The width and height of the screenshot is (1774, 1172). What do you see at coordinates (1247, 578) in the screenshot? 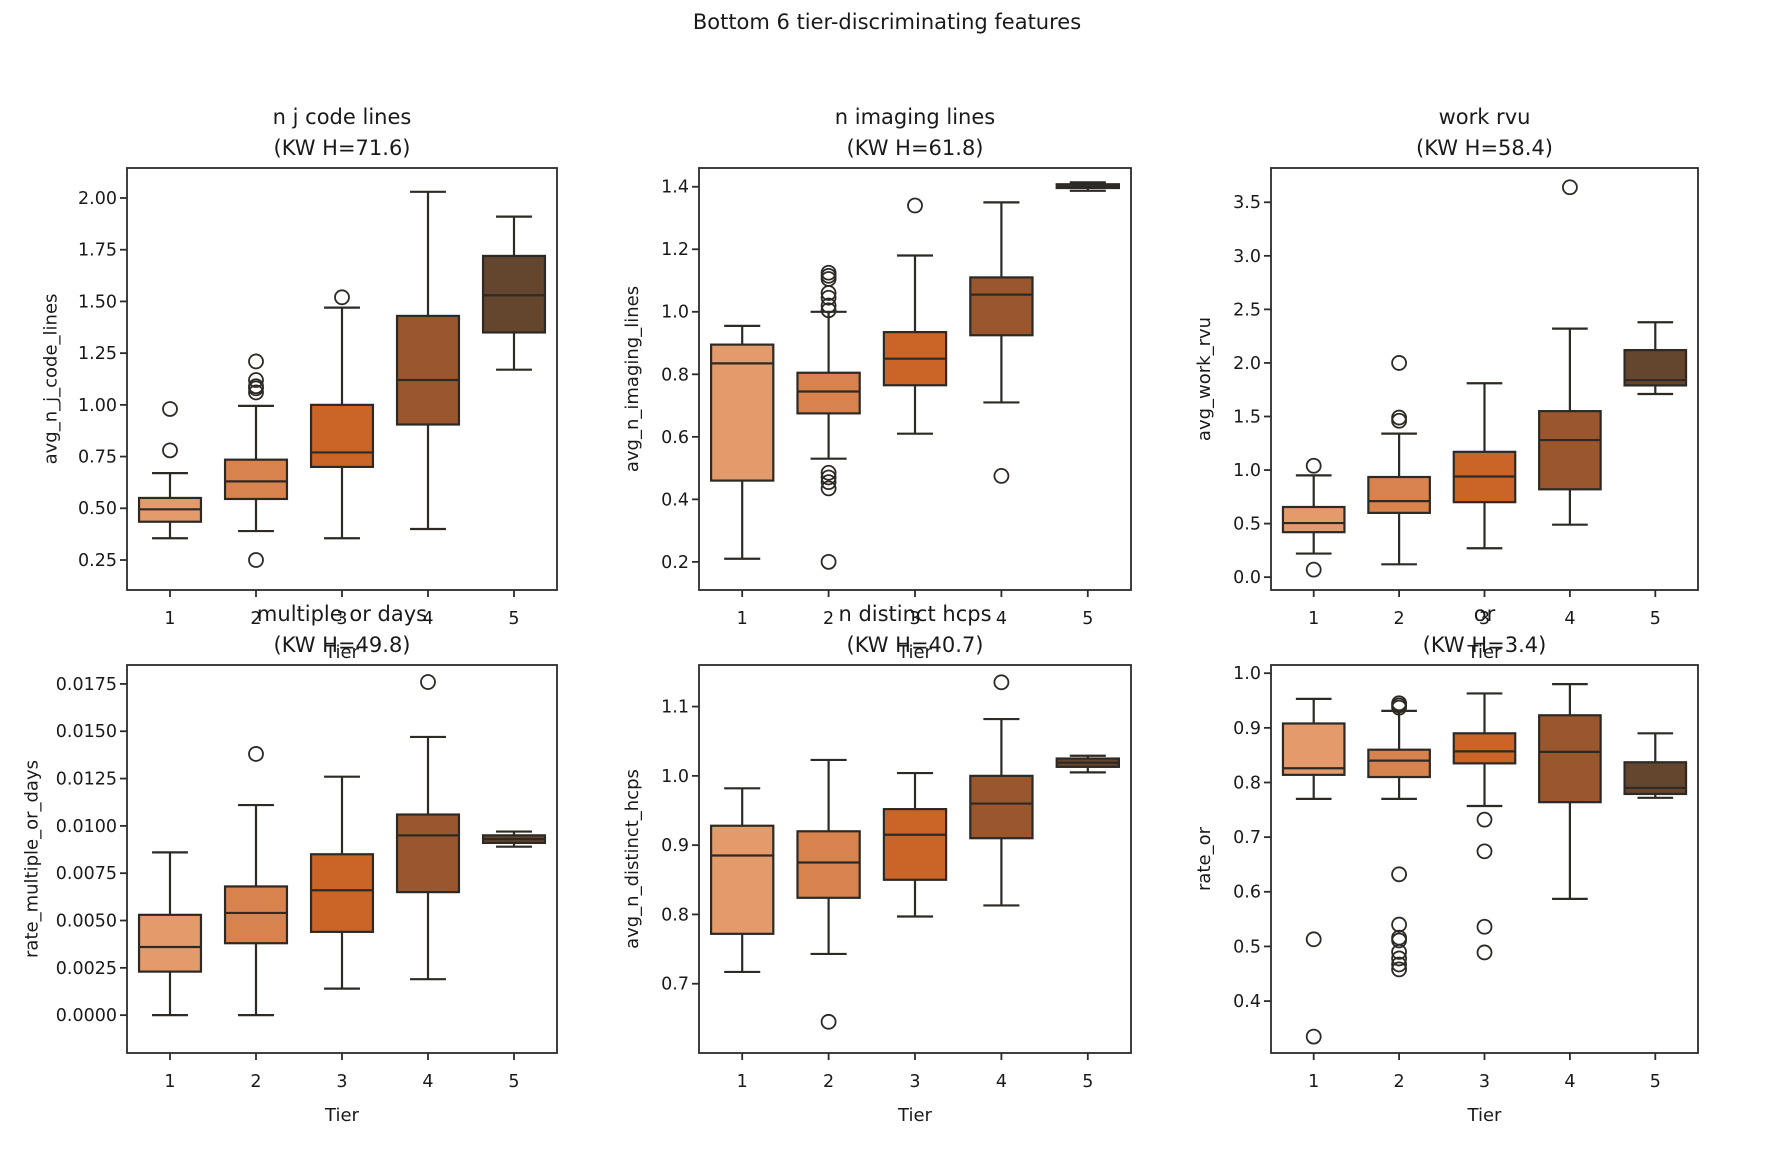
I see `y-tick-label: 0.0` at bounding box center [1247, 578].